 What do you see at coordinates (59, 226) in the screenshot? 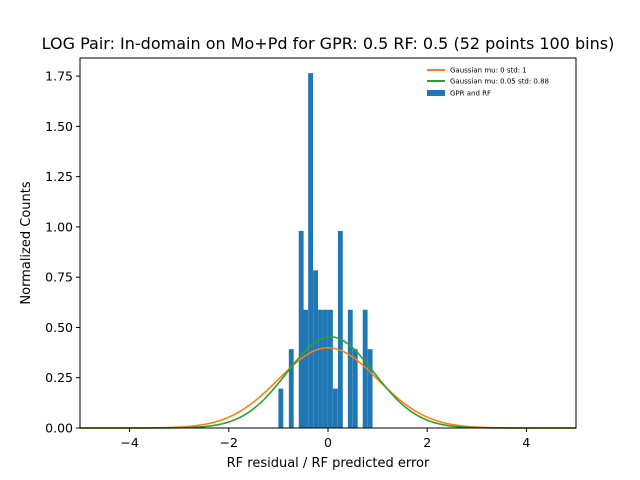
I see `y-tick-label: 1.00` at bounding box center [59, 226].